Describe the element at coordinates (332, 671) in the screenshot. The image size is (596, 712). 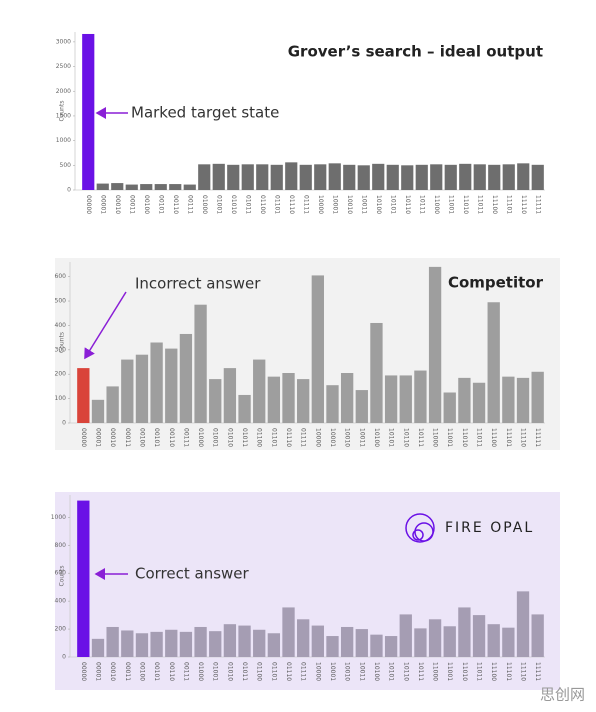
I see `x-tick-label: 10001` at that location.